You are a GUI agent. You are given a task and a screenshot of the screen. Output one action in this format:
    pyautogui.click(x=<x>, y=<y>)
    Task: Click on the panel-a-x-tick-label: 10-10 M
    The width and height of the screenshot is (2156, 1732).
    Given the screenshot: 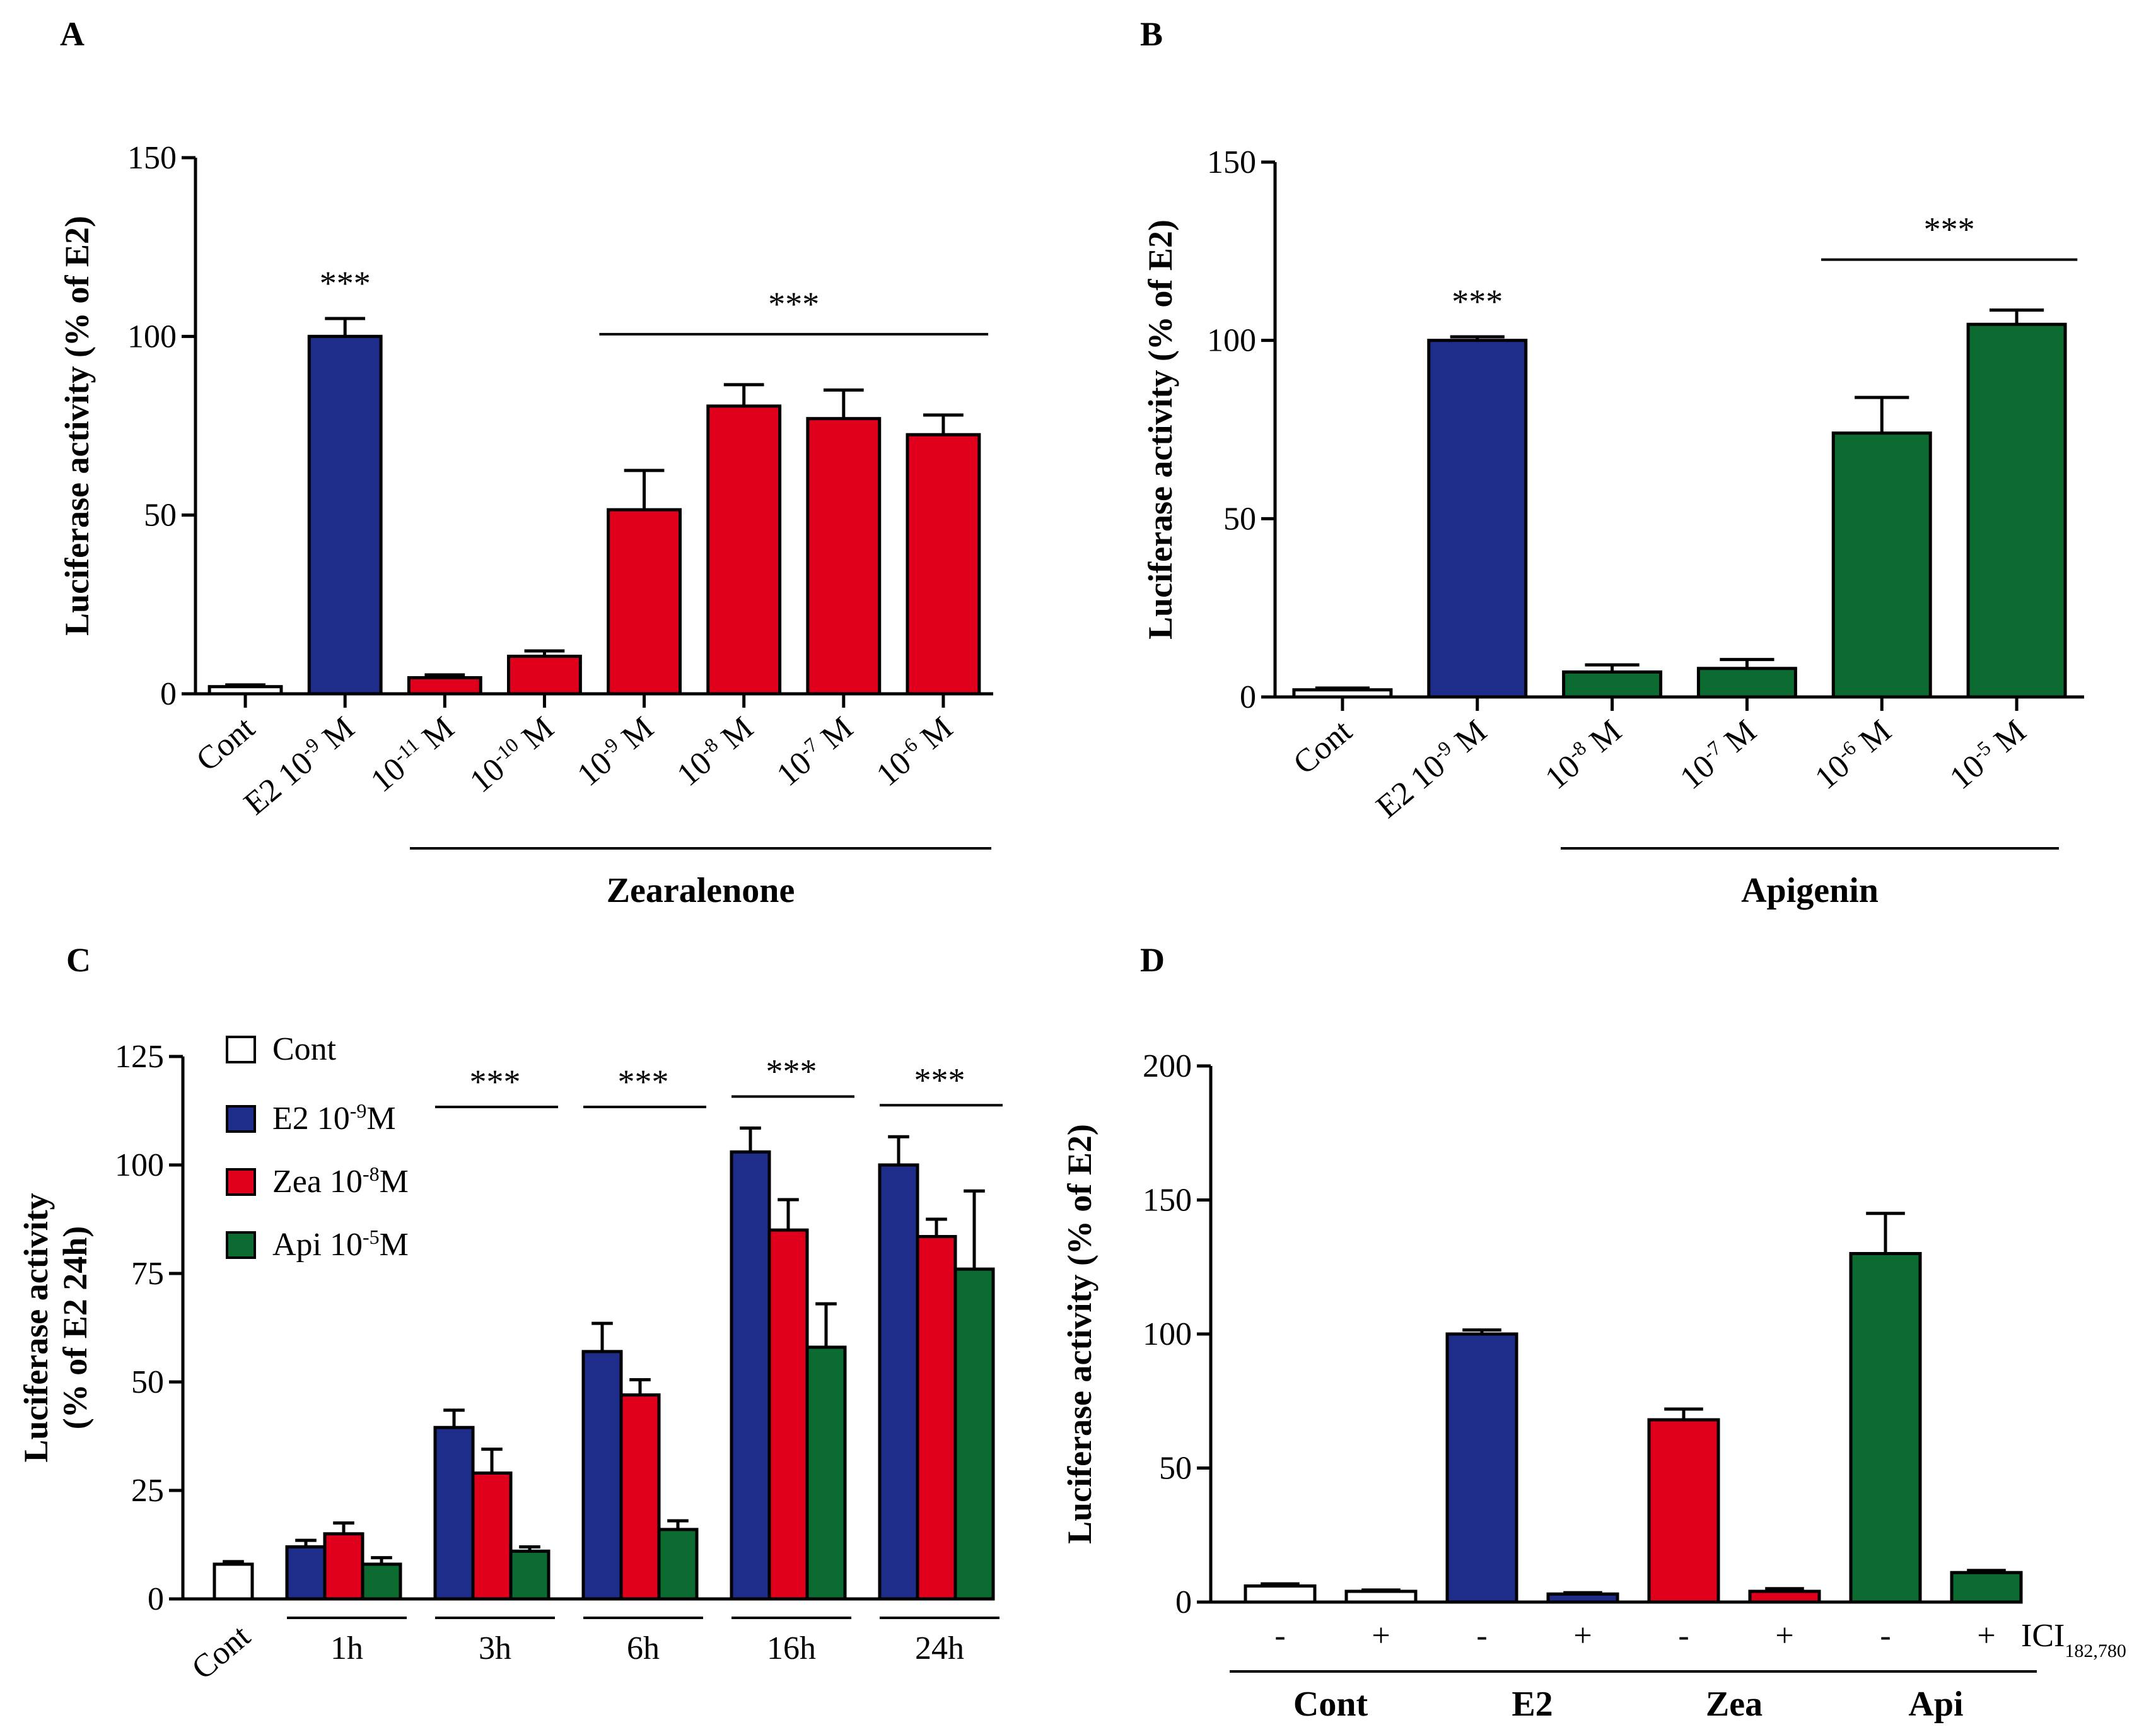 What is the action you would take?
    pyautogui.click(x=511, y=754)
    